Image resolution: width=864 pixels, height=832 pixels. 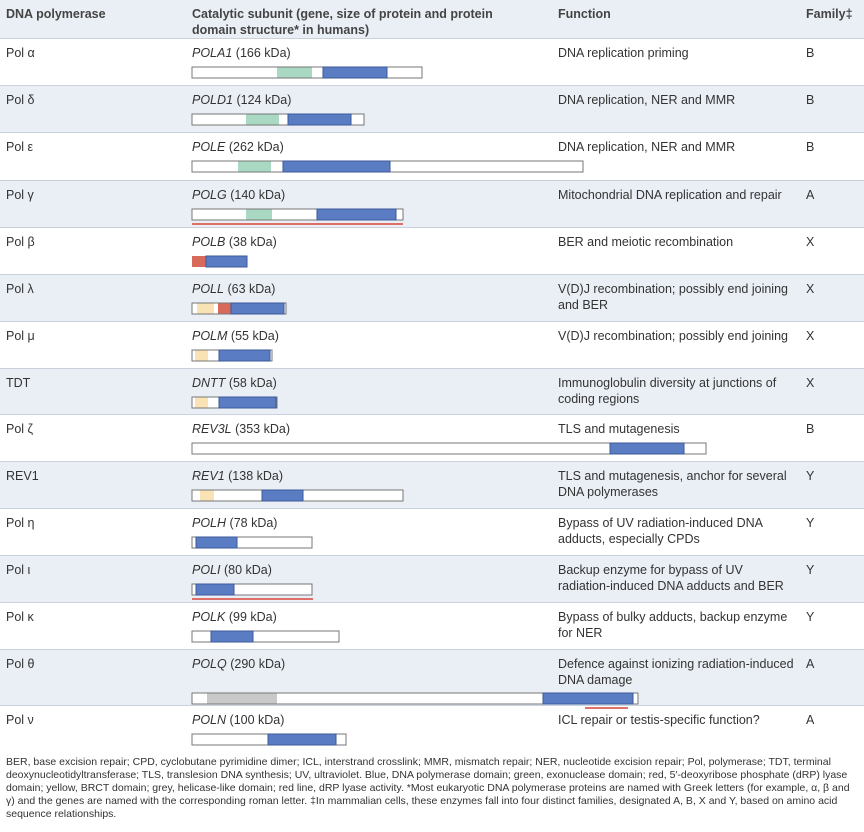 I want to click on family-cell: A, so click(x=810, y=664).